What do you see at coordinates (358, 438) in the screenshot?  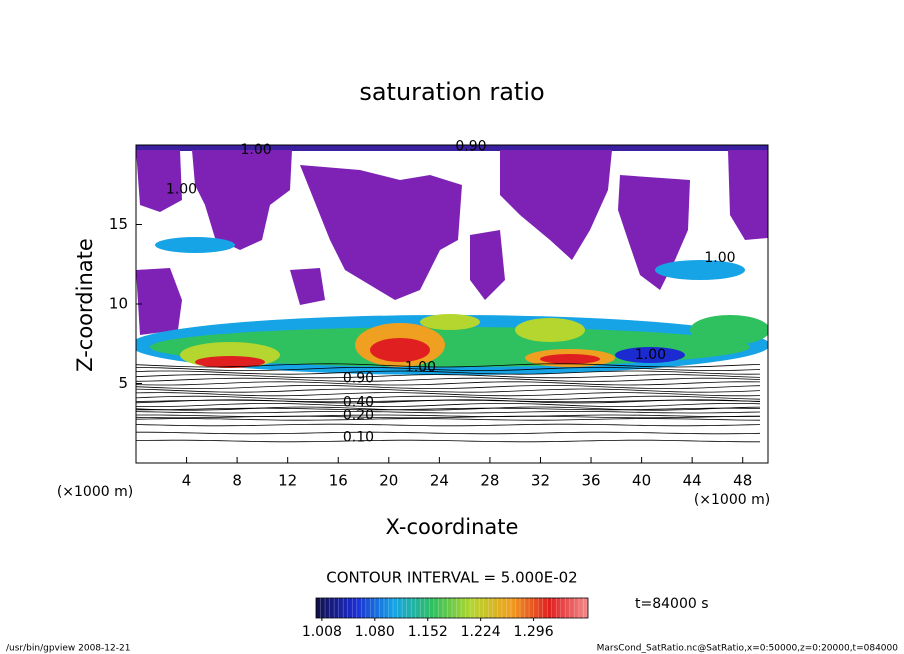 I see `contour-label: 0.10` at bounding box center [358, 438].